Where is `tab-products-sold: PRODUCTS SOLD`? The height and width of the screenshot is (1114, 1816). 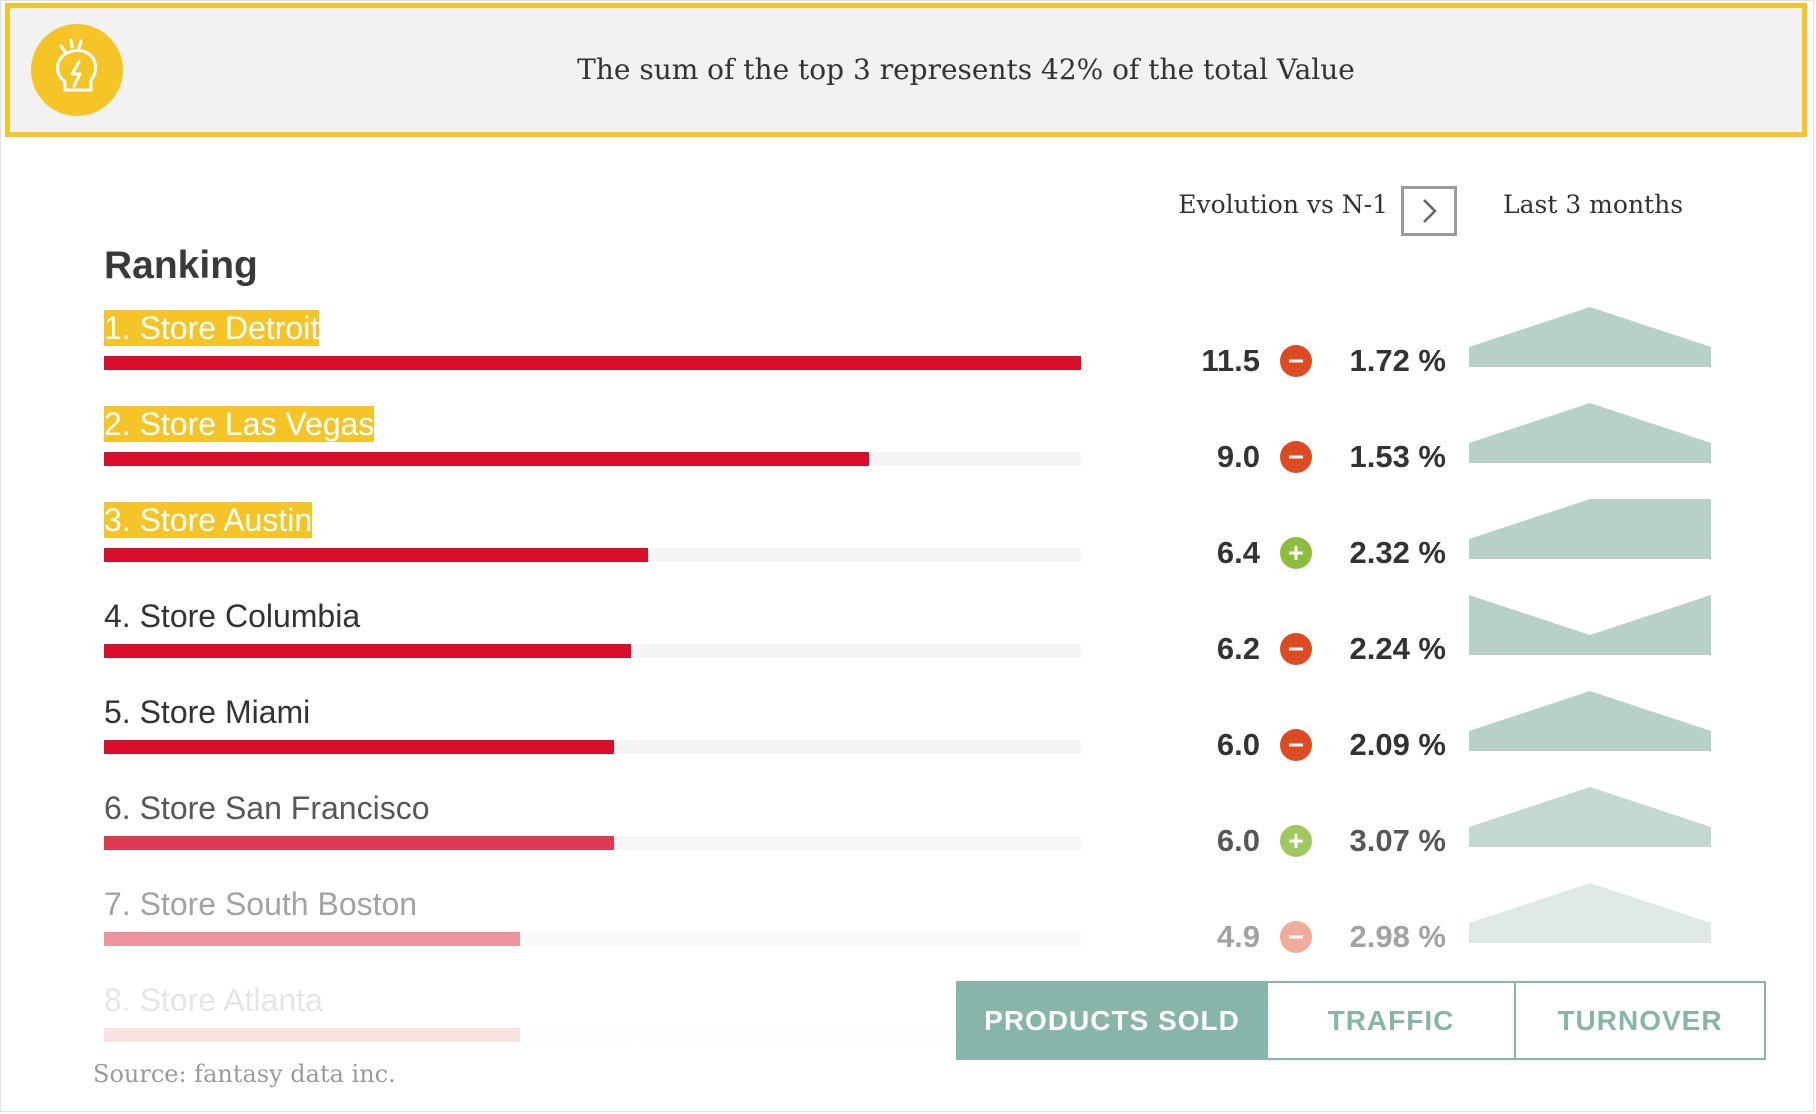 tab-products-sold: PRODUCTS SOLD is located at coordinates (1112, 1020).